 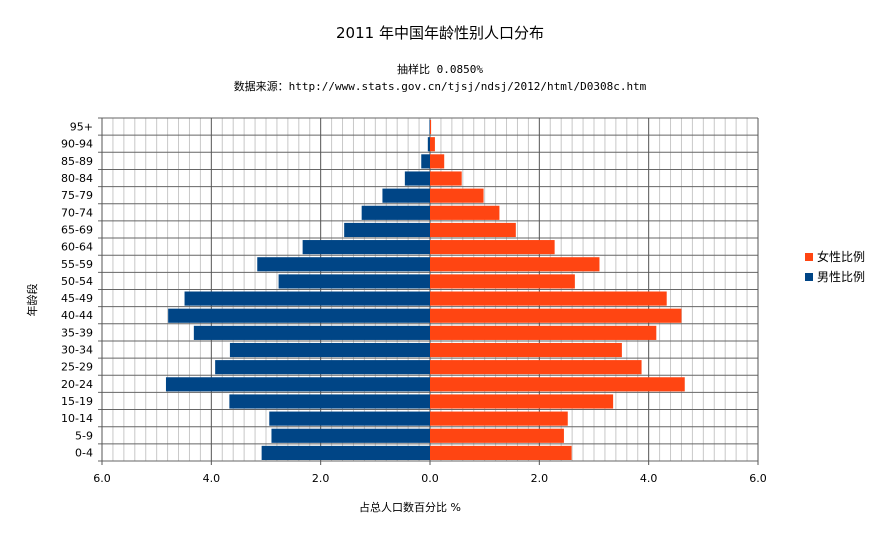 I want to click on y-tick-label: 85-89, so click(x=77, y=161).